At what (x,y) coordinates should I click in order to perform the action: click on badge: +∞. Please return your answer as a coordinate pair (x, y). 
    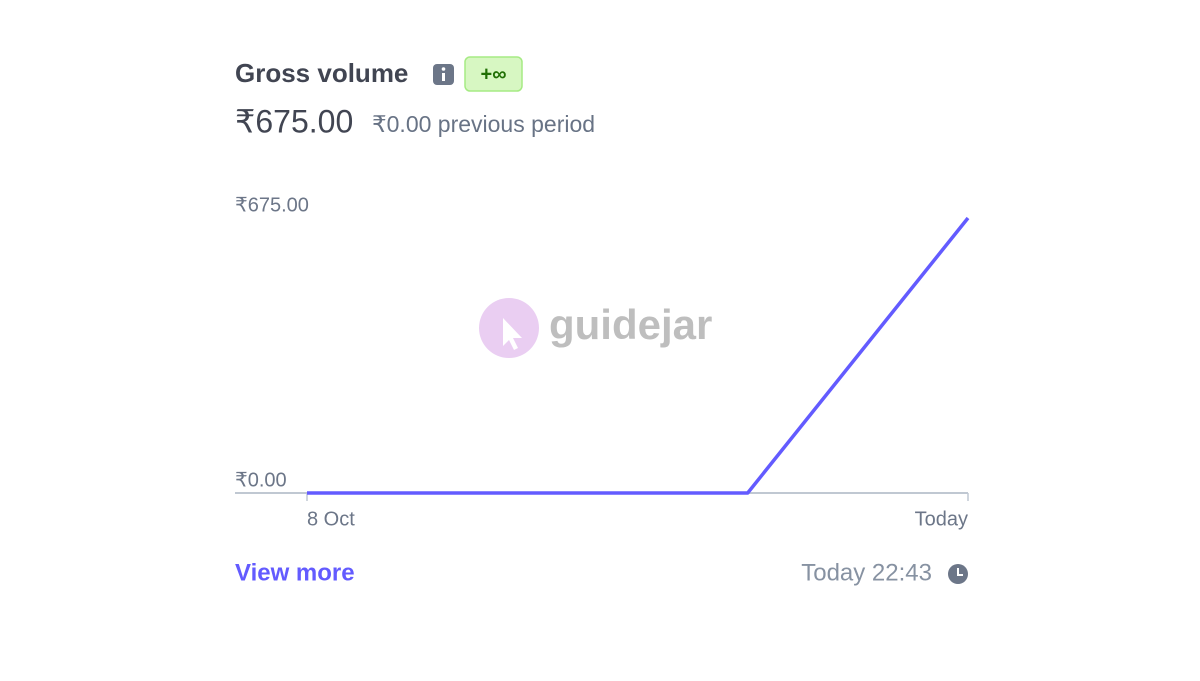
    Looking at the image, I should click on (494, 74).